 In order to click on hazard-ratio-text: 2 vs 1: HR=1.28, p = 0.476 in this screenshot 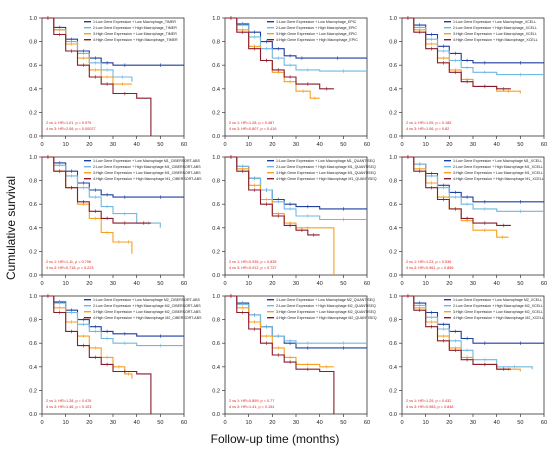, I will do `click(68, 401)`.